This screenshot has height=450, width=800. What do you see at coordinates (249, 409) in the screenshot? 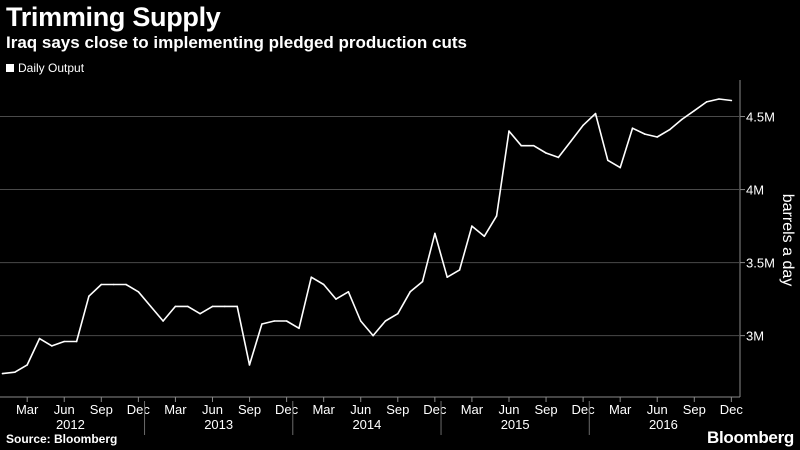
I see `x-tick-label-6: Sep` at bounding box center [249, 409].